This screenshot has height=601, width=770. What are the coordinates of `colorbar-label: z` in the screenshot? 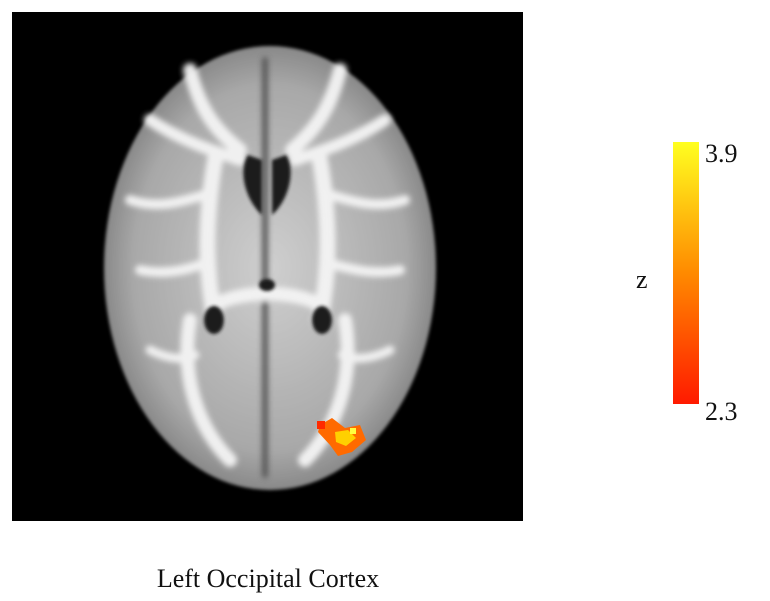 It's located at (642, 279).